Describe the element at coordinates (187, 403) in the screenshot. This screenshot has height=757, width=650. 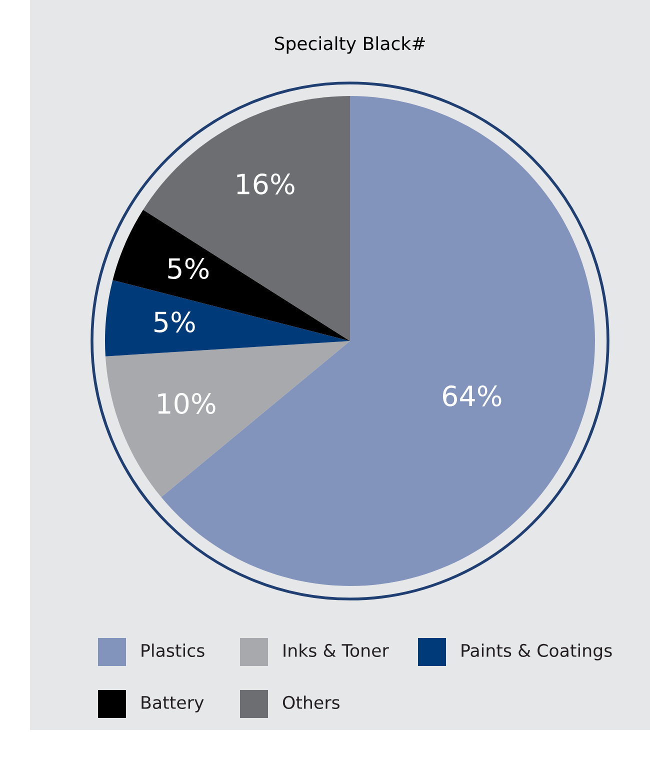
I see `data-label: 10%` at that location.